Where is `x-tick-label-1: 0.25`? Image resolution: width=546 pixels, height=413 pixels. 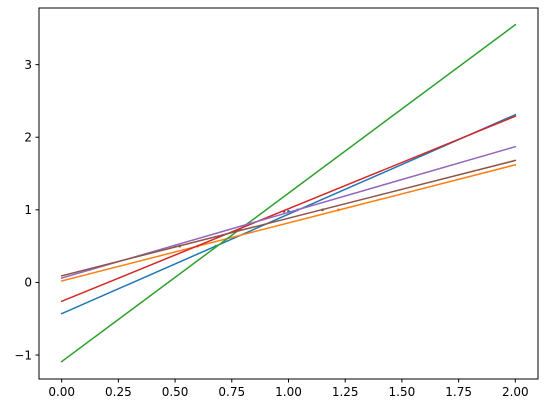 x-tick-label-1: 0.25 is located at coordinates (118, 392).